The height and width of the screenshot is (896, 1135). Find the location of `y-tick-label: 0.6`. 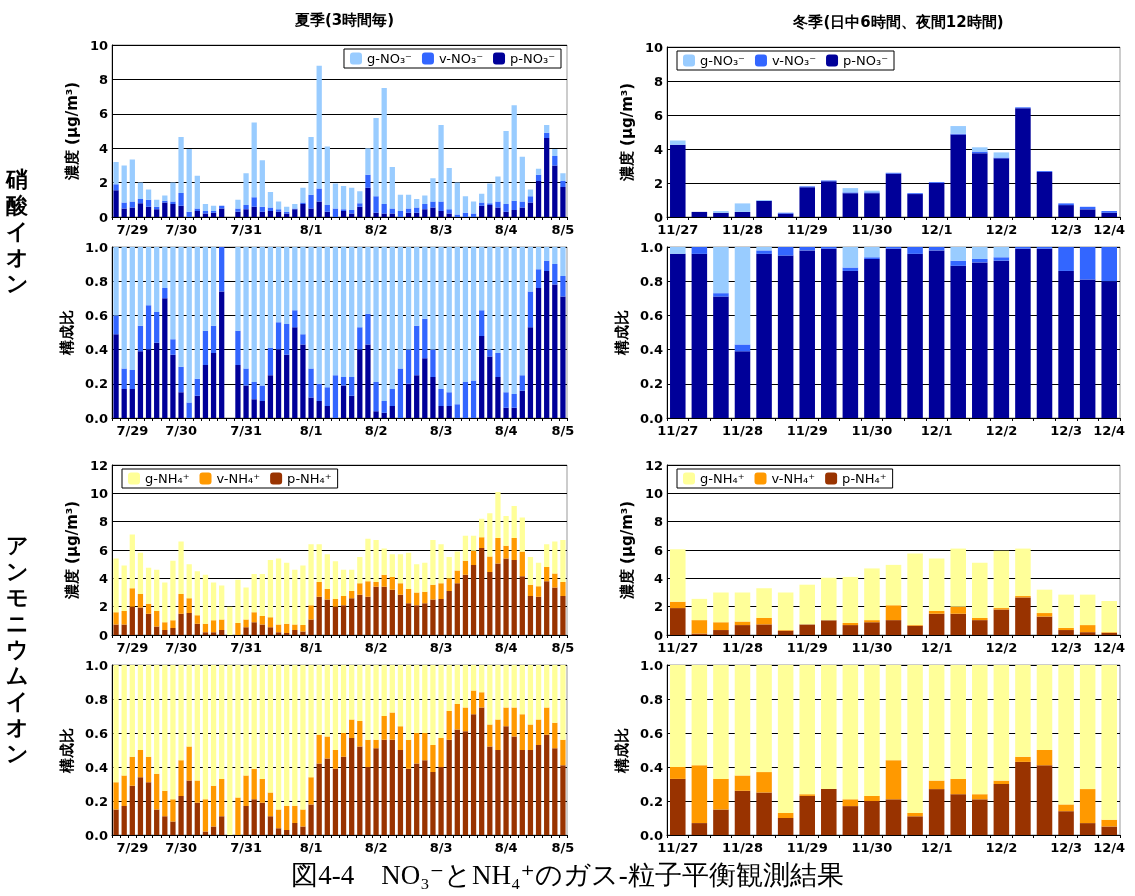

y-tick-label: 0.6 is located at coordinates (96, 733).